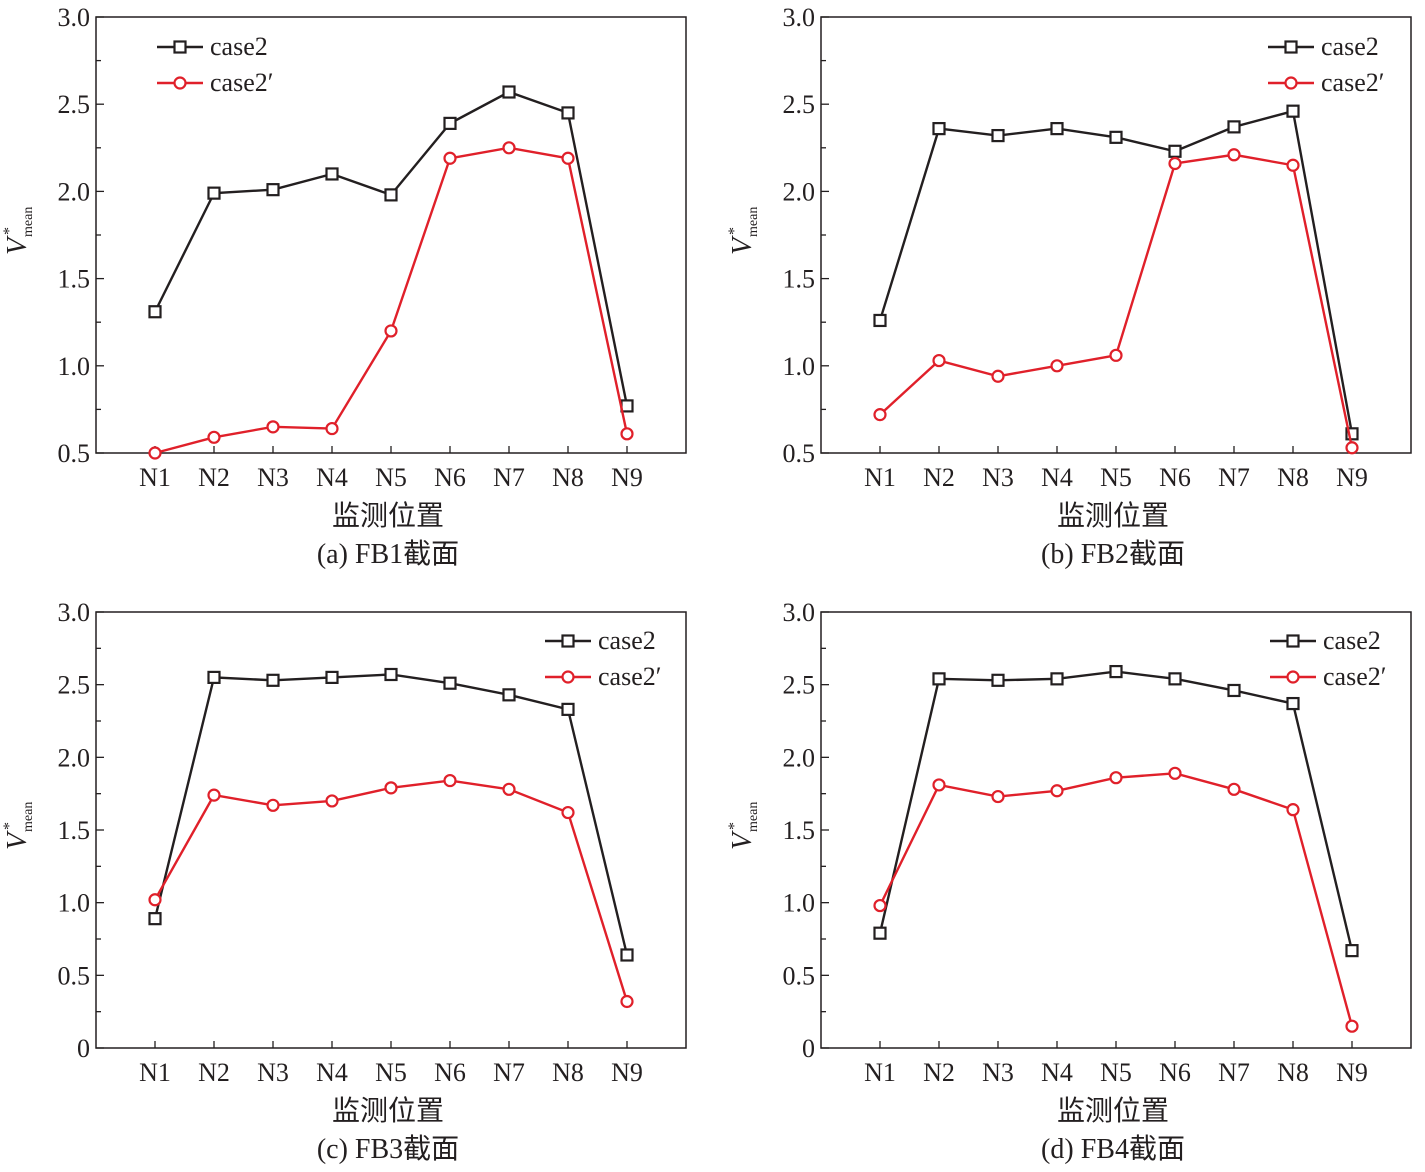 The image size is (1425, 1172). What do you see at coordinates (1113, 554) in the screenshot?
I see `panel-caption: (b) FB2截面` at bounding box center [1113, 554].